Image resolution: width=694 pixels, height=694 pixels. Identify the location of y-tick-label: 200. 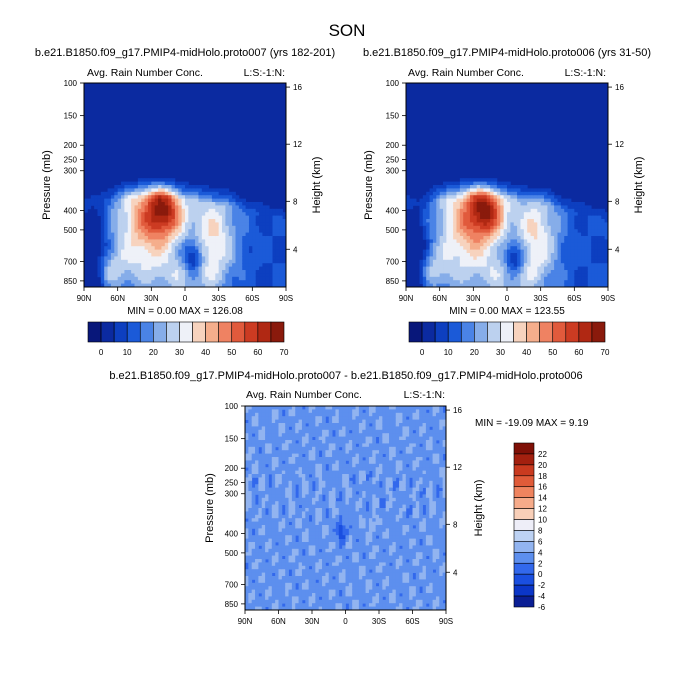
(393, 145).